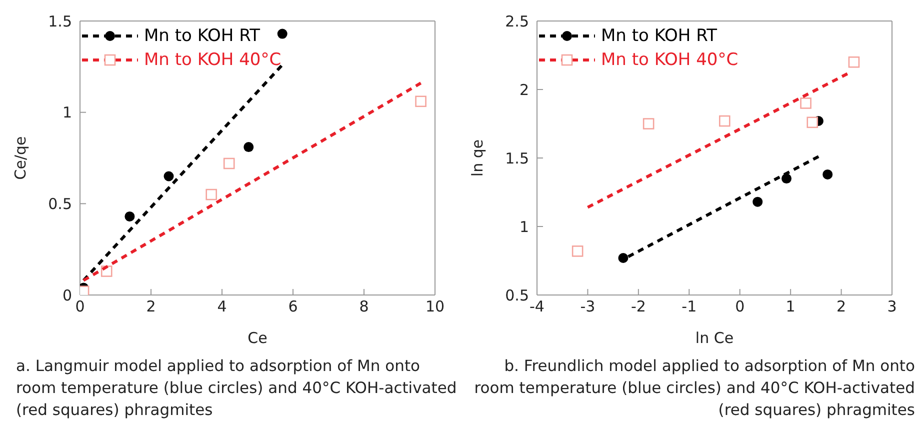 The height and width of the screenshot is (444, 923). Describe the element at coordinates (588, 307) in the screenshot. I see `x-tick-label: -3` at that location.